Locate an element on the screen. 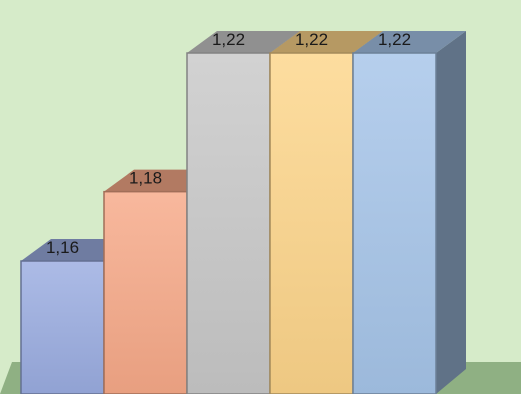  data-label-1: 1,16 is located at coordinates (62, 247).